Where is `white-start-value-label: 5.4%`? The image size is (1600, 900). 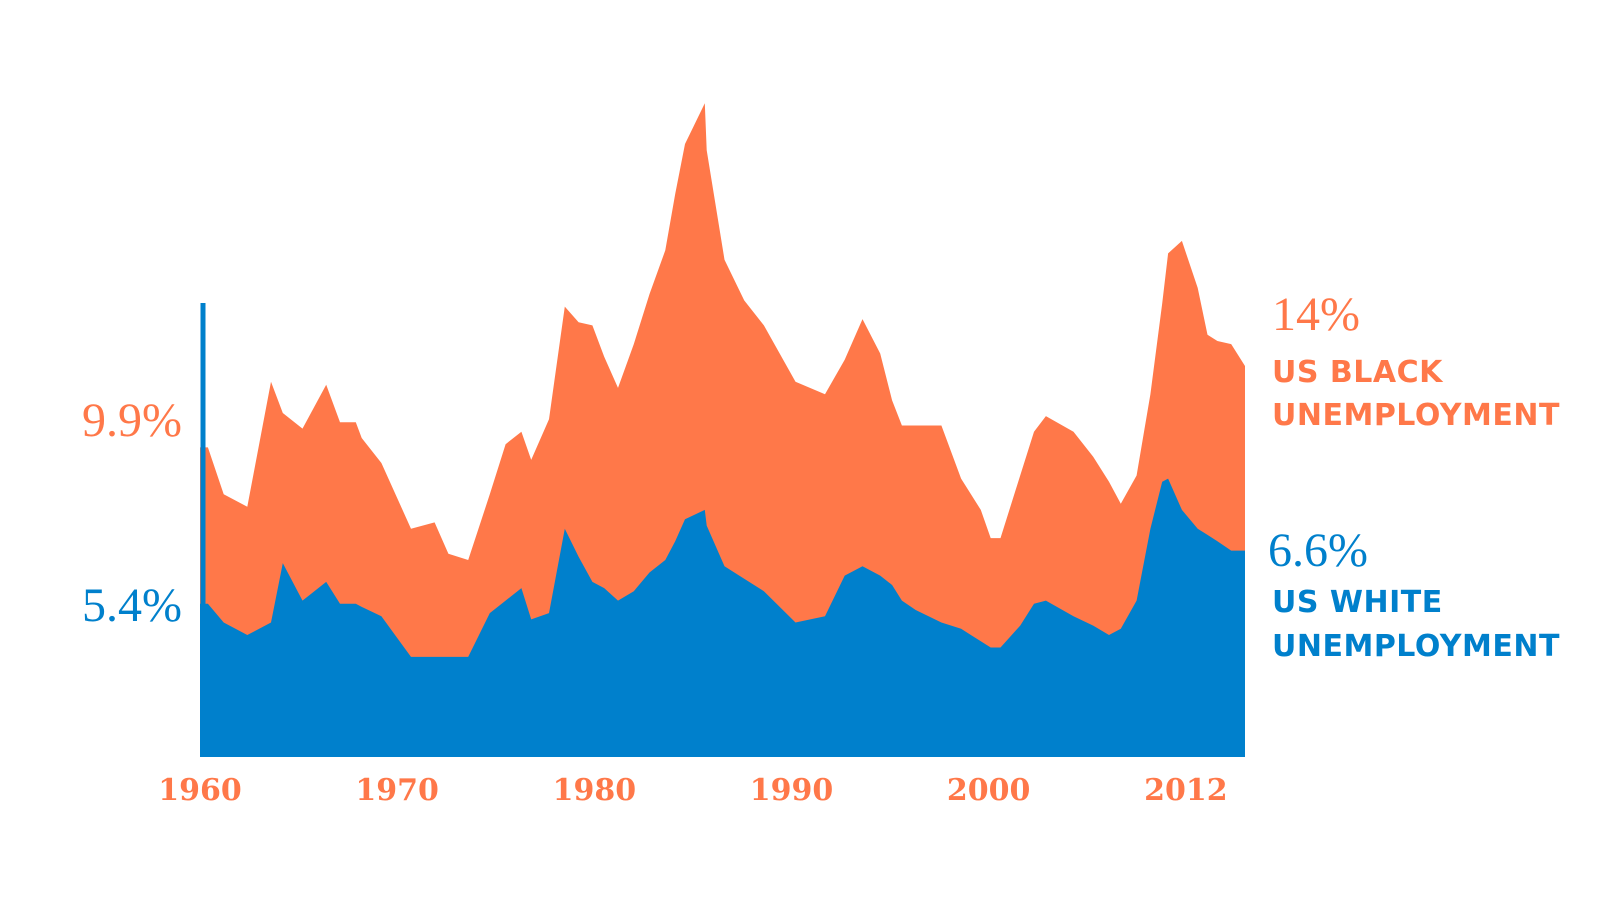 white-start-value-label: 5.4% is located at coordinates (132, 605).